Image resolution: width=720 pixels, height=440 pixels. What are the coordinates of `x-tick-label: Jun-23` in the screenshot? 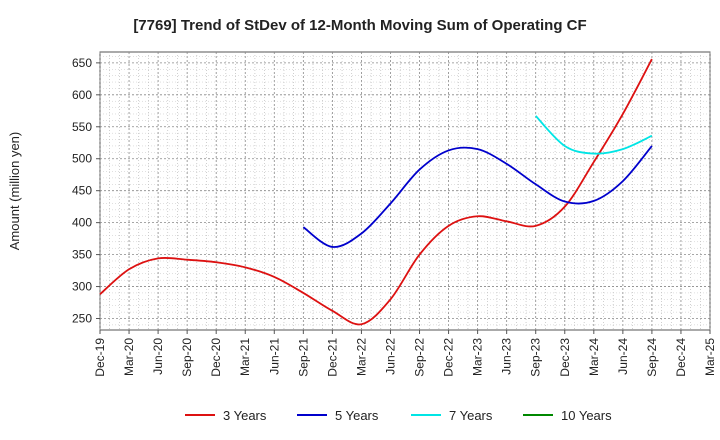 It's located at (507, 356).